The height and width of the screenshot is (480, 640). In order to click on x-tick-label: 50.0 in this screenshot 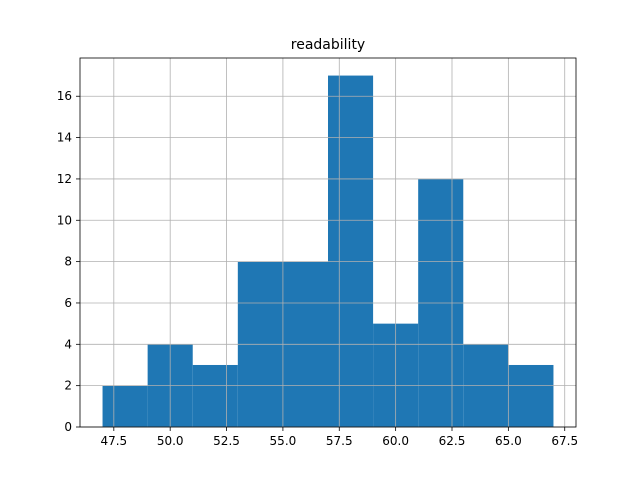, I will do `click(170, 441)`.